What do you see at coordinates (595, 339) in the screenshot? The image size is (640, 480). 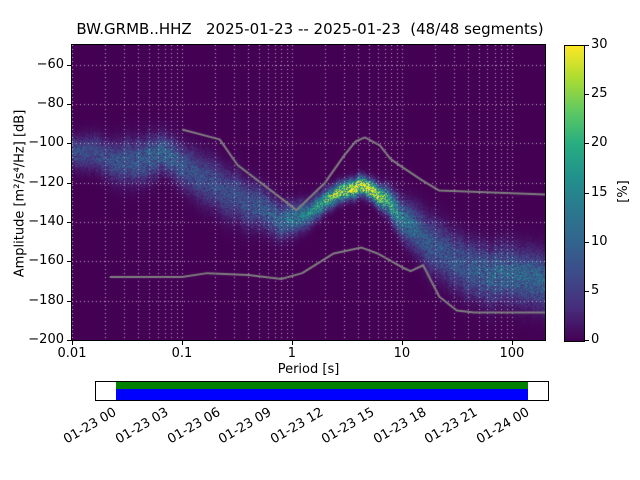 I see `colorbar-tick-label: 0` at bounding box center [595, 339].